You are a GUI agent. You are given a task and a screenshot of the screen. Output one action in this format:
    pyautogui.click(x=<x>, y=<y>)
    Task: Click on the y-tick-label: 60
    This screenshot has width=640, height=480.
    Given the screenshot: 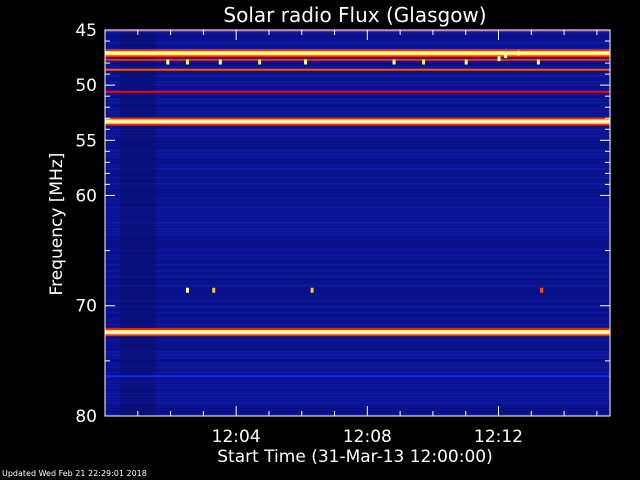 What is the action you would take?
    pyautogui.click(x=86, y=196)
    